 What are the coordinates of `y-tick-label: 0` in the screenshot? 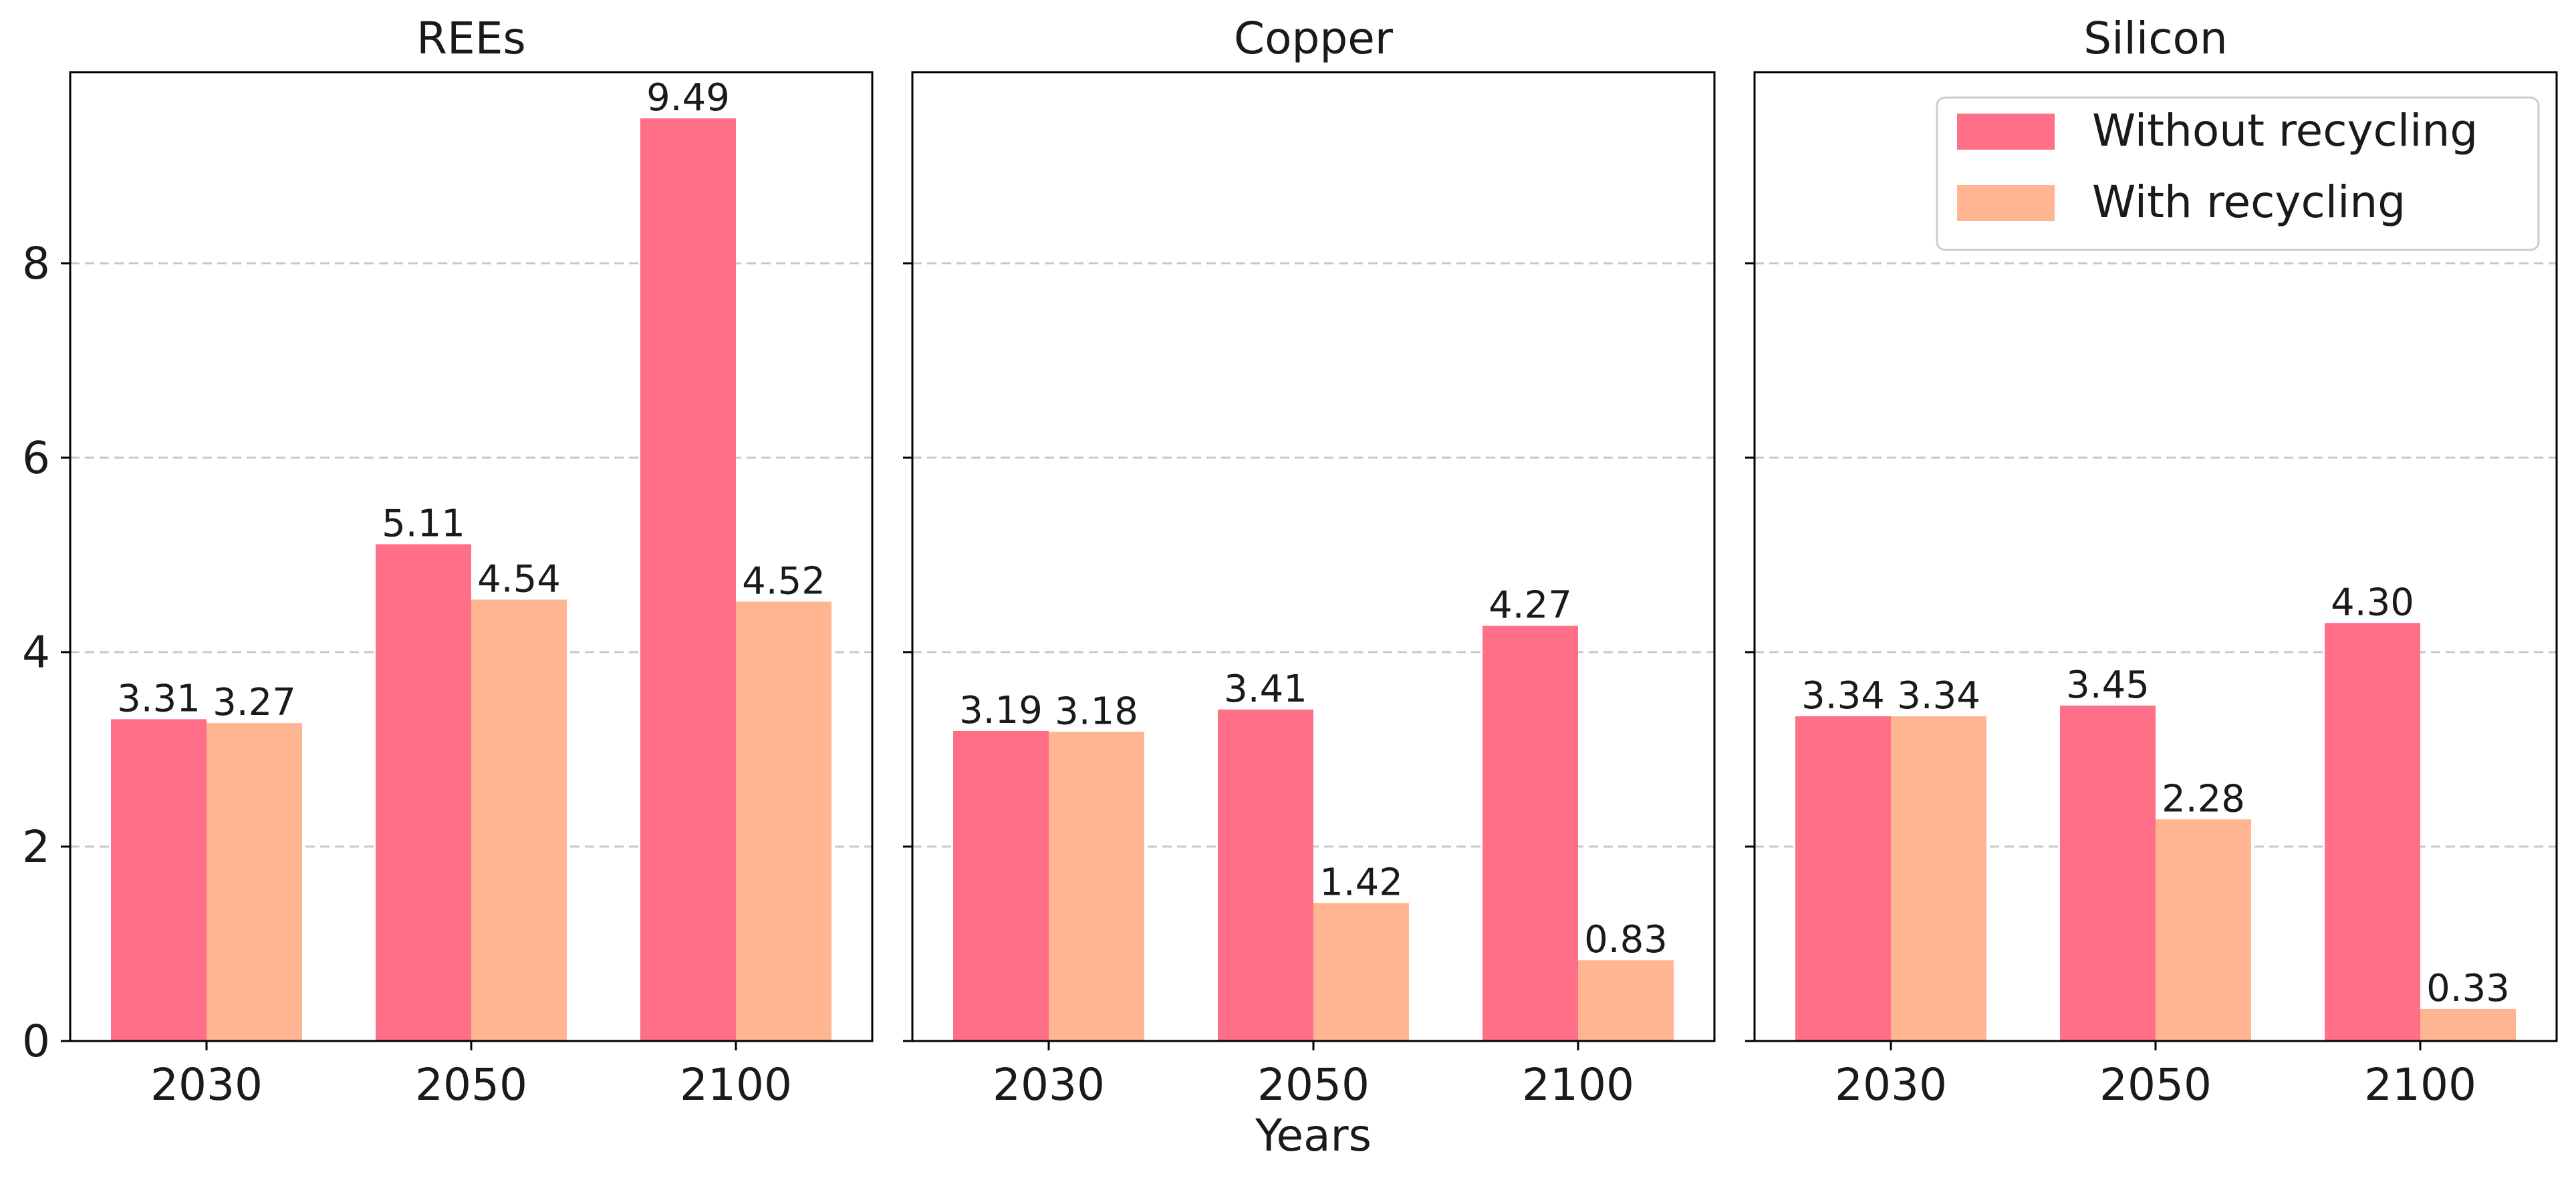 It's located at (36, 1041).